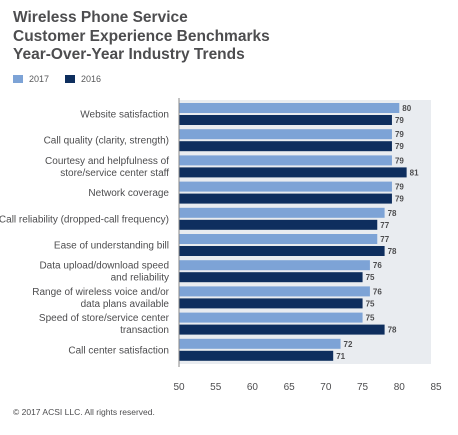 This screenshot has width=458, height=435. I want to click on category-label: data plans available, so click(125, 304).